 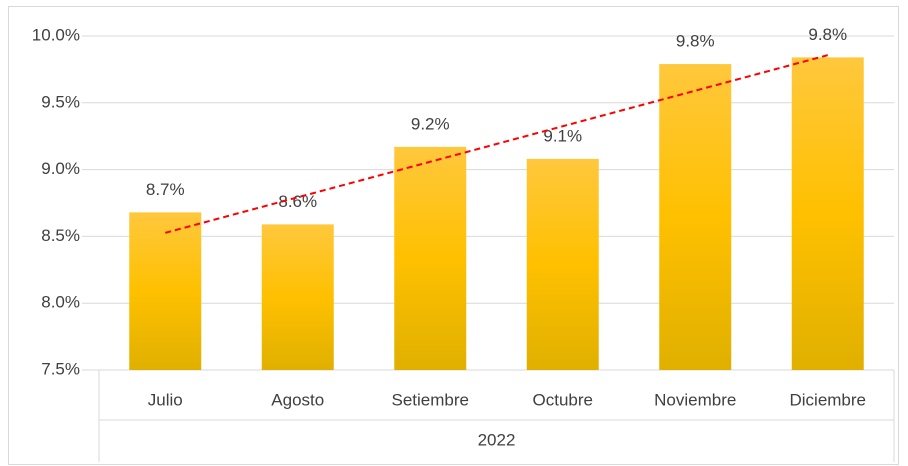 What do you see at coordinates (430, 123) in the screenshot?
I see `data-label: 9.2%` at bounding box center [430, 123].